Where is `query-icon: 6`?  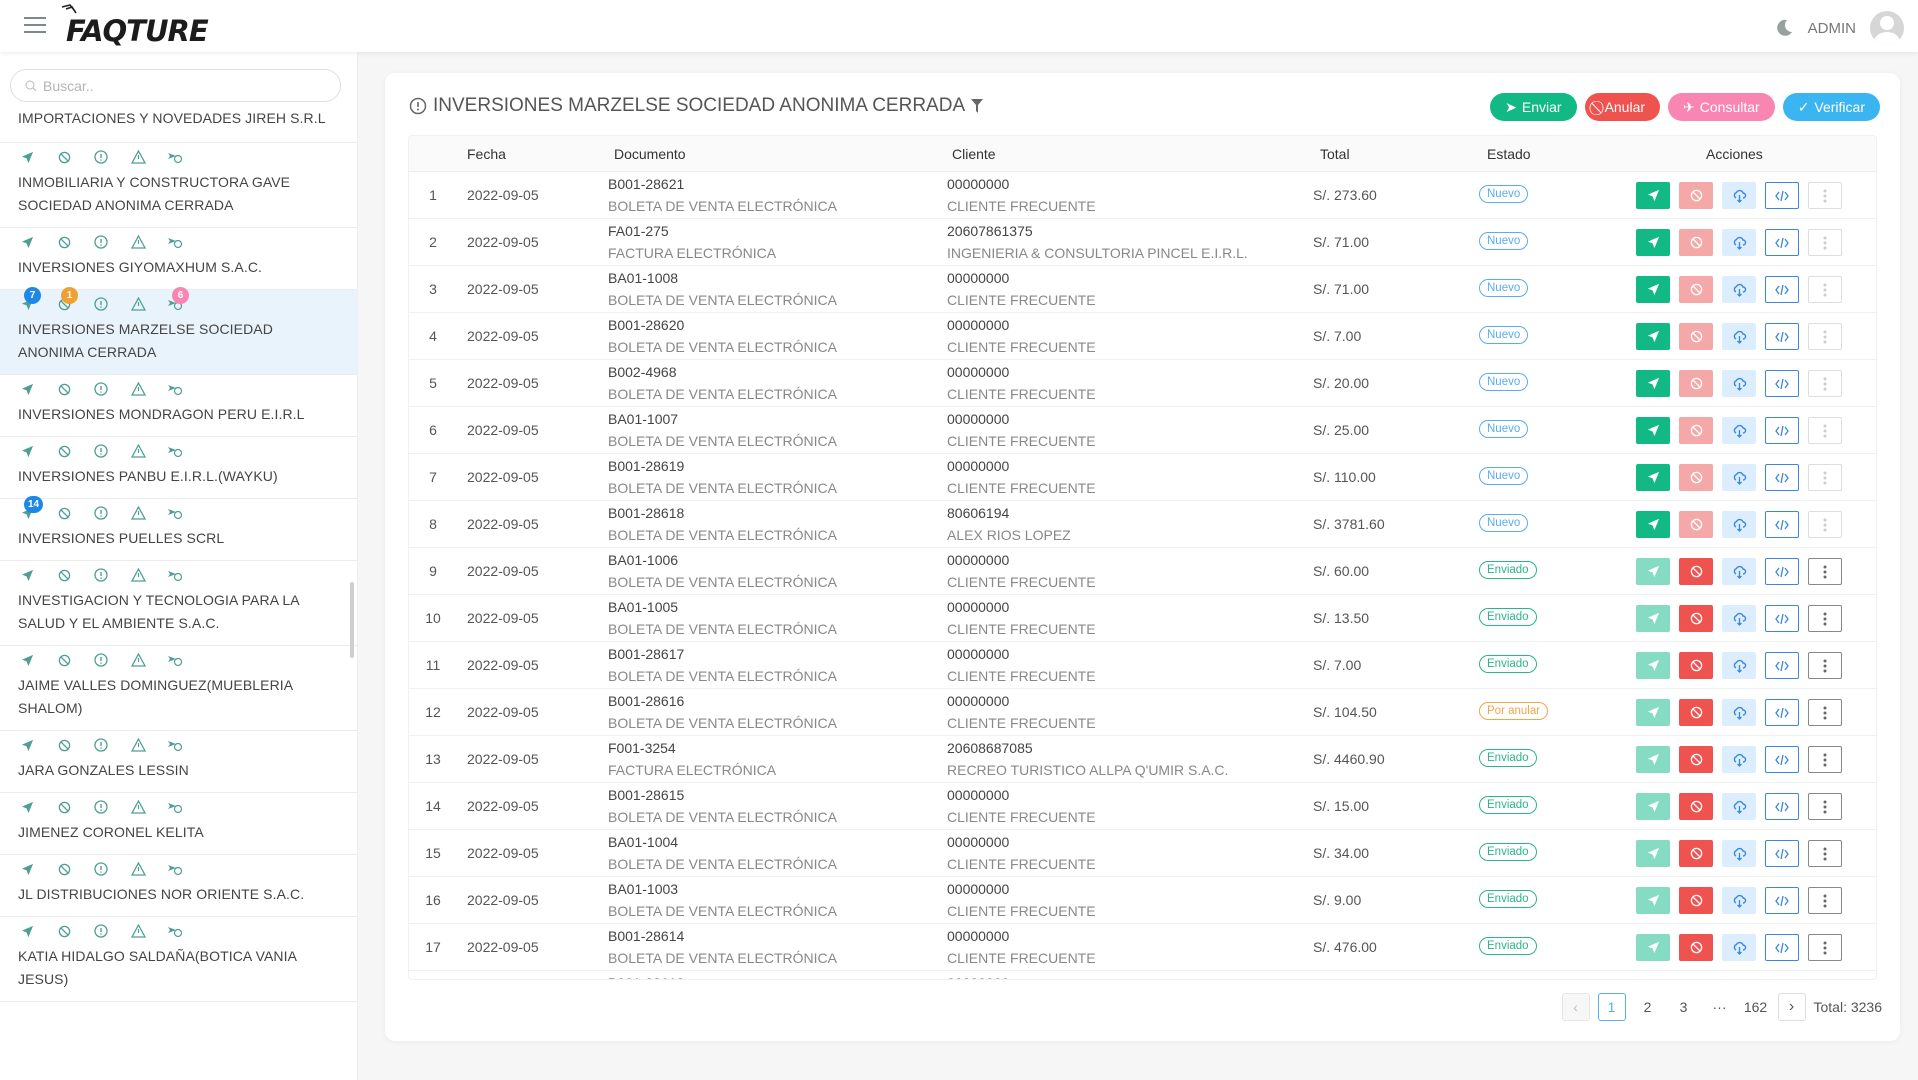 query-icon: 6 is located at coordinates (177, 299).